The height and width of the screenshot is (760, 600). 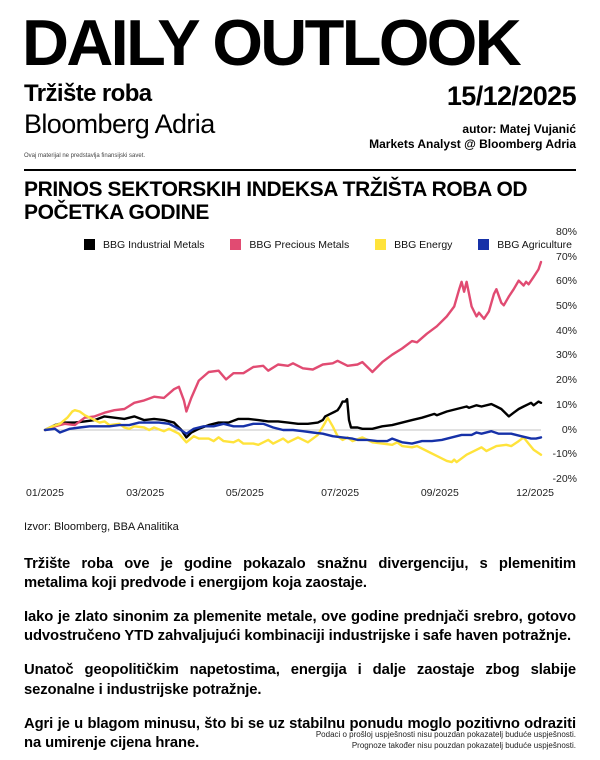 What do you see at coordinates (564, 454) in the screenshot?
I see `y-tick-label: -10%` at bounding box center [564, 454].